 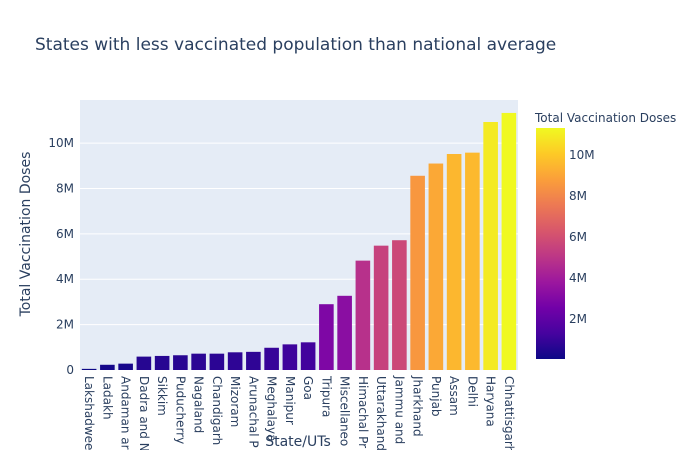 What do you see at coordinates (582, 155) in the screenshot?
I see `colorbar-tick-label: 10M` at bounding box center [582, 155].